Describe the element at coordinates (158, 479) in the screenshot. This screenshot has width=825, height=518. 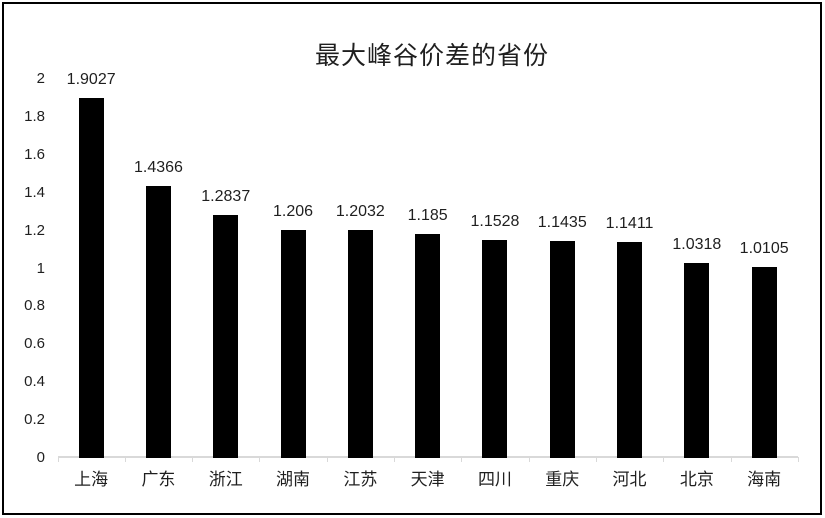
I see `x-axis-category-label: 广东` at that location.